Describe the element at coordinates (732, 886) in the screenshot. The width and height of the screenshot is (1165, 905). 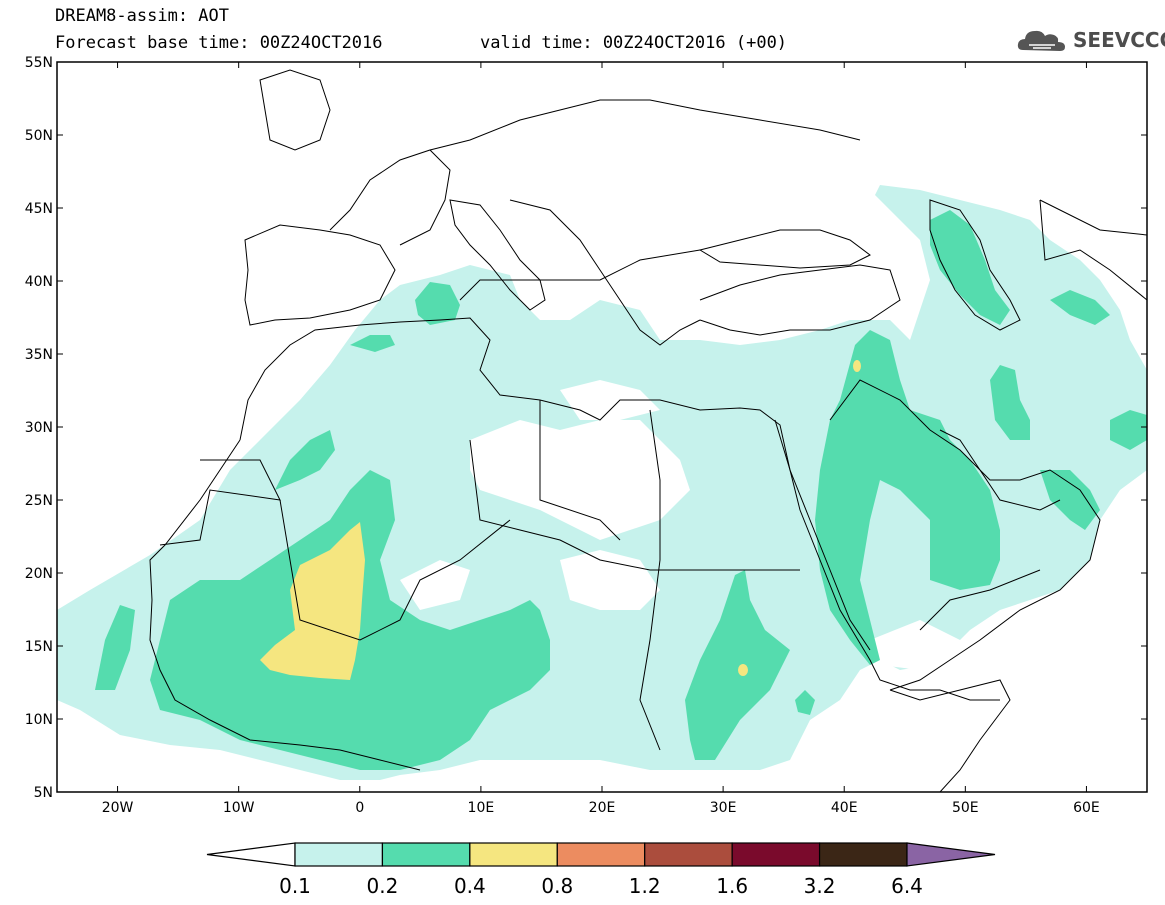
I see `colorbar-label: 1.6` at that location.